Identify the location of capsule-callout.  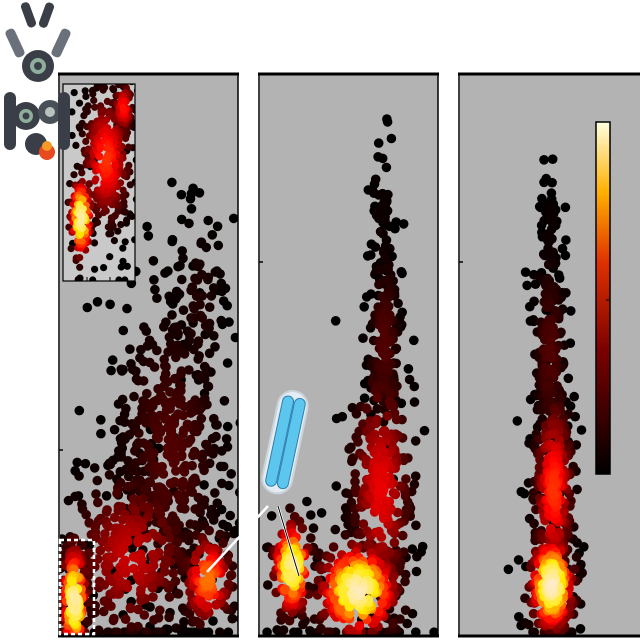
(257, 483).